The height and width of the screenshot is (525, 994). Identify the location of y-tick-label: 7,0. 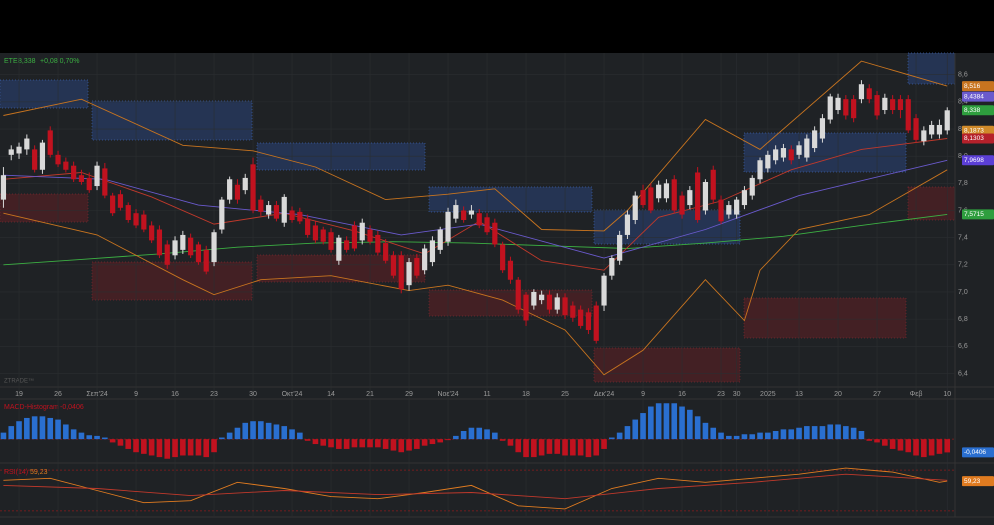
(963, 292).